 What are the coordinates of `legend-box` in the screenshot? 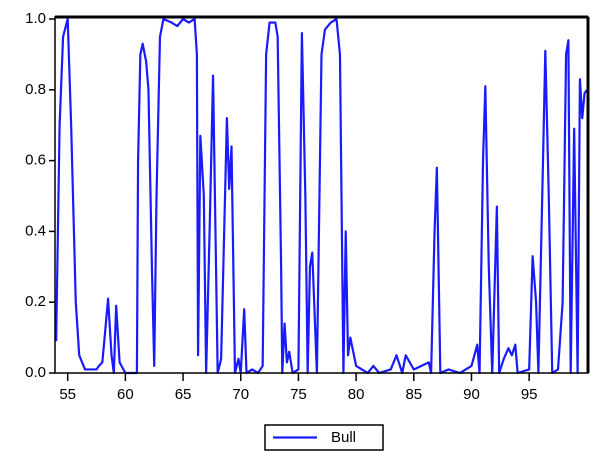 It's located at (324, 437).